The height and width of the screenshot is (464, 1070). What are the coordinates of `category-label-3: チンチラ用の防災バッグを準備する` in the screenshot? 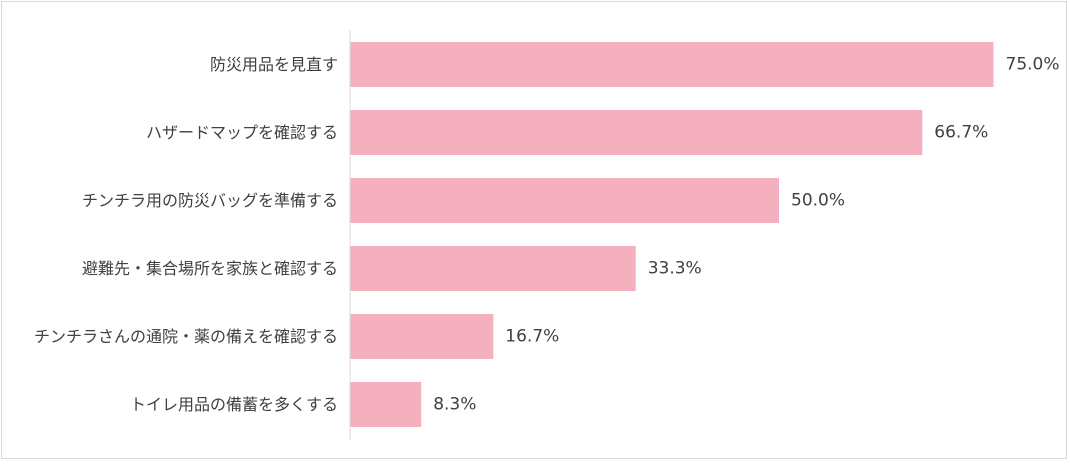 It's located at (210, 200).